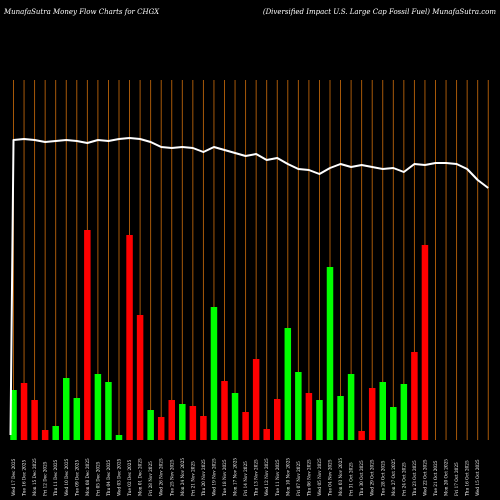  I want to click on x-tick-label: Fri 17 Oct 2025, so click(456, 479).